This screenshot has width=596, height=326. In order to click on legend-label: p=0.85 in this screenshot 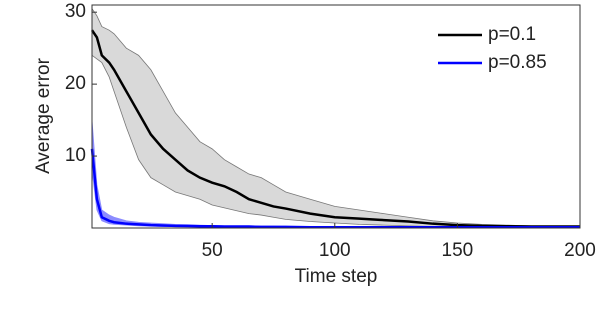, I will do `click(517, 62)`.